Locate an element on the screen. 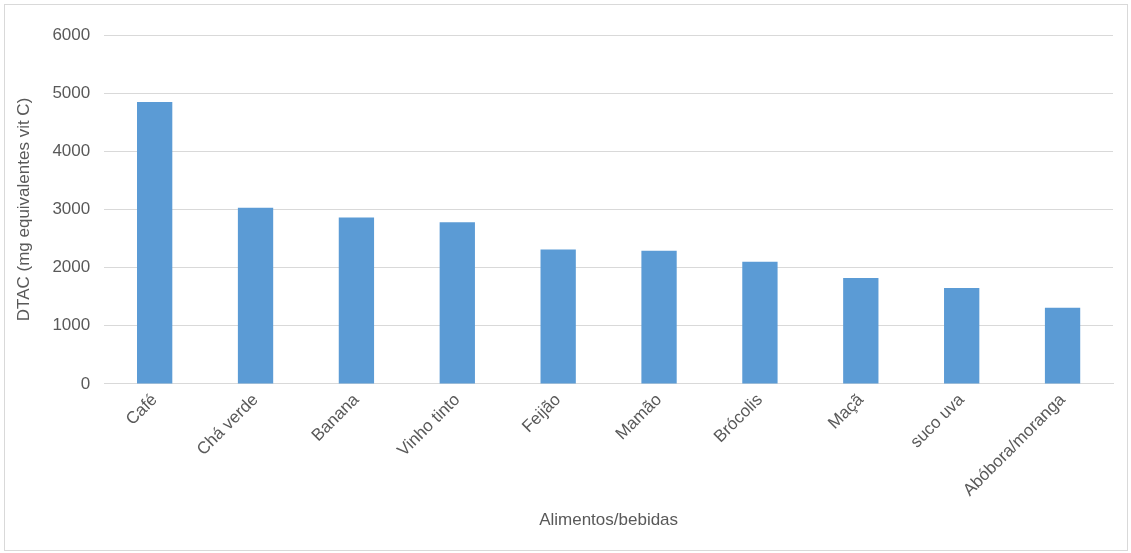 The width and height of the screenshot is (1131, 553). y-tick-label: 0 is located at coordinates (85, 383).